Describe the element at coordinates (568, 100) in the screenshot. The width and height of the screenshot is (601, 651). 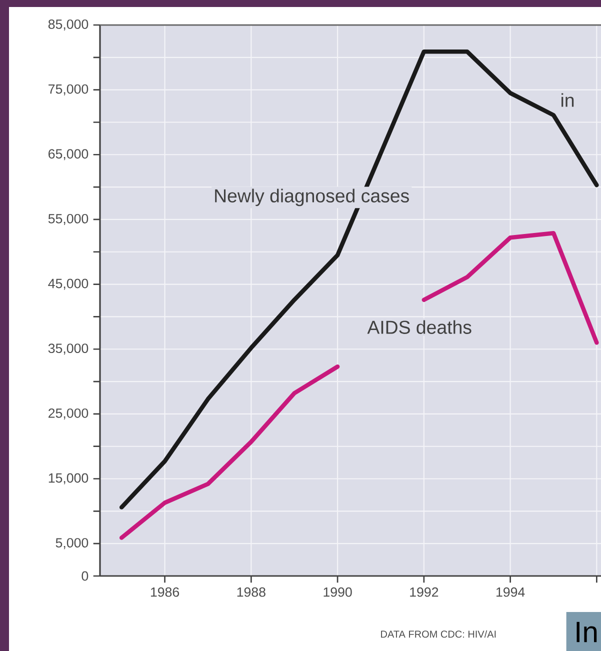
I see `annotation: in` at that location.